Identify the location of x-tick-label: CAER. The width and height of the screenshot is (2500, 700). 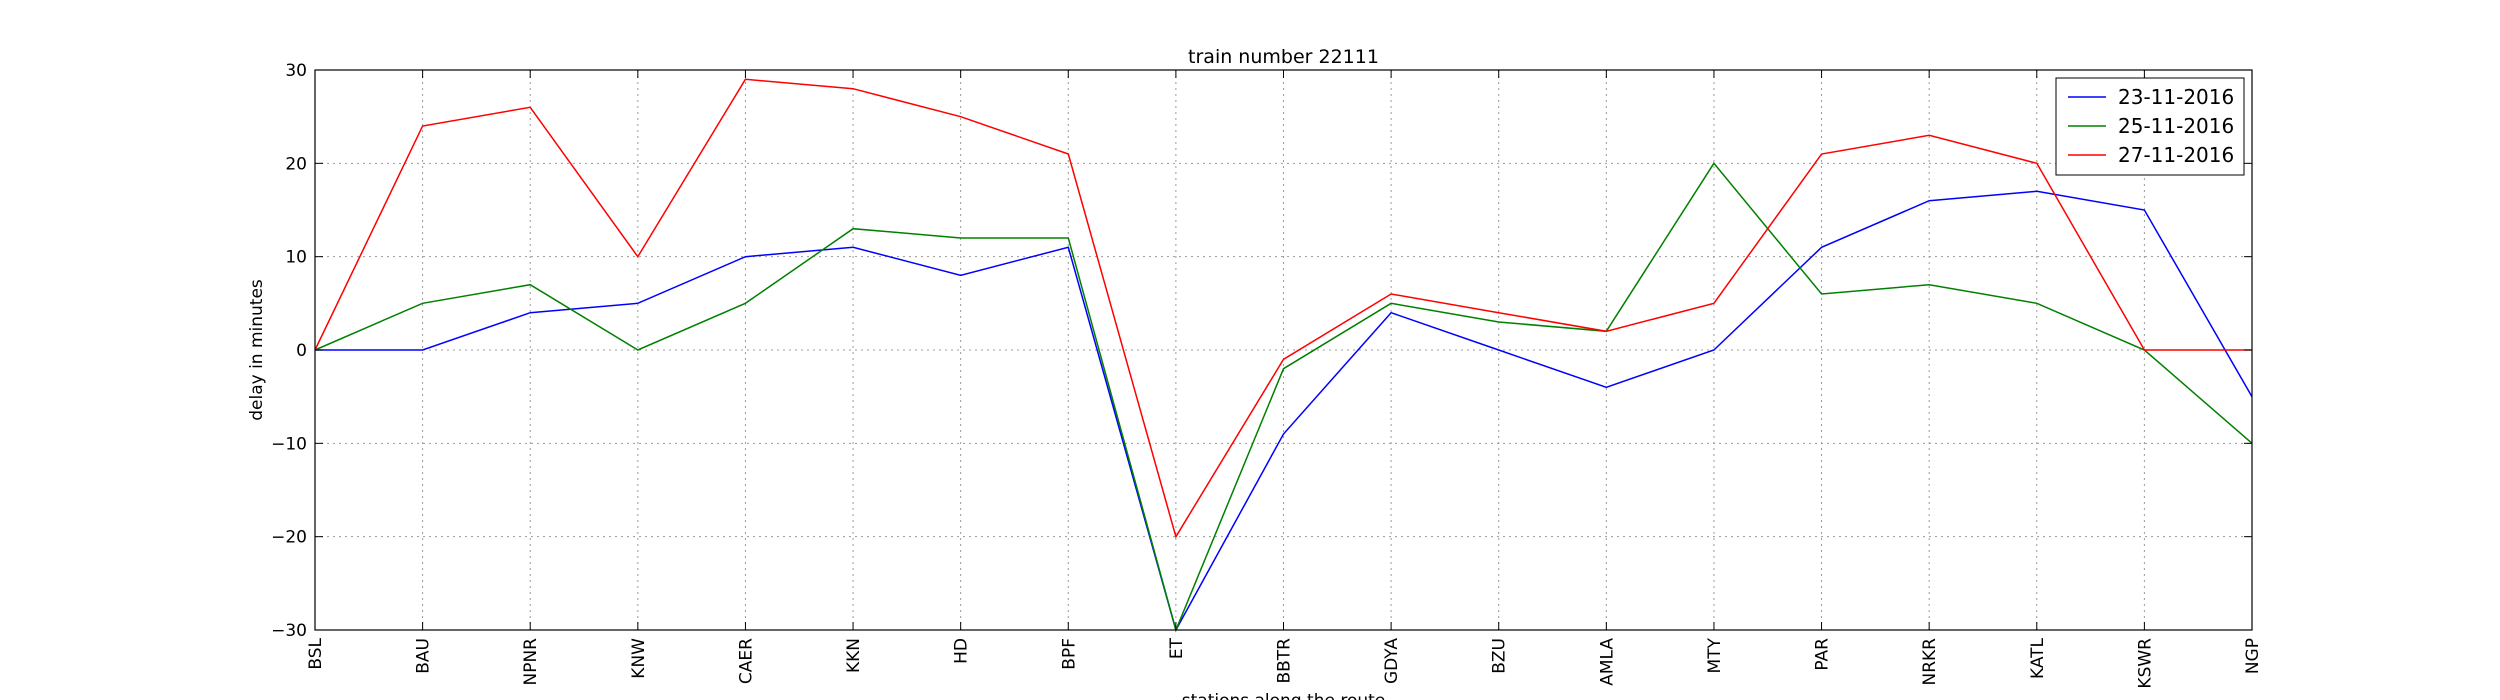
(746, 661).